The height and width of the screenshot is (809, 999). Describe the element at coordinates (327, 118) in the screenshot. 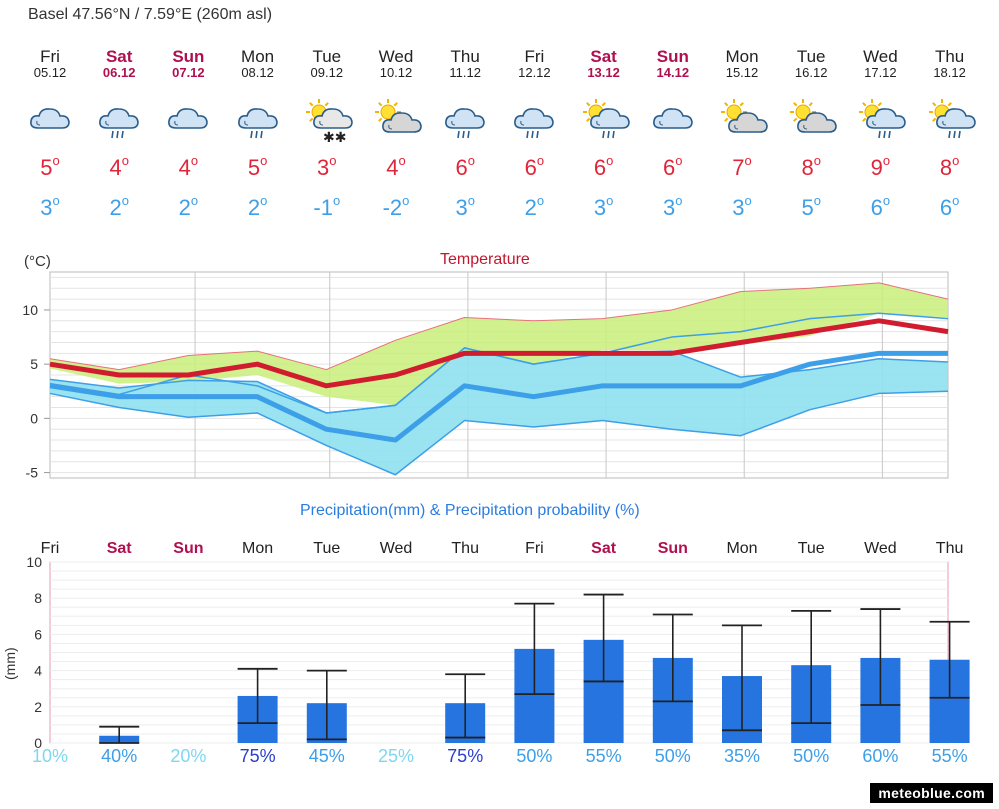

I see `sun-snow-icon: ✱✱` at that location.